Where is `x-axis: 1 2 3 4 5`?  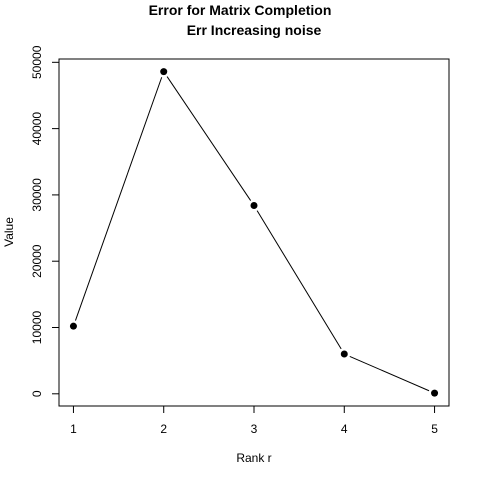
x-axis: 1 2 3 4 5 is located at coordinates (254, 420).